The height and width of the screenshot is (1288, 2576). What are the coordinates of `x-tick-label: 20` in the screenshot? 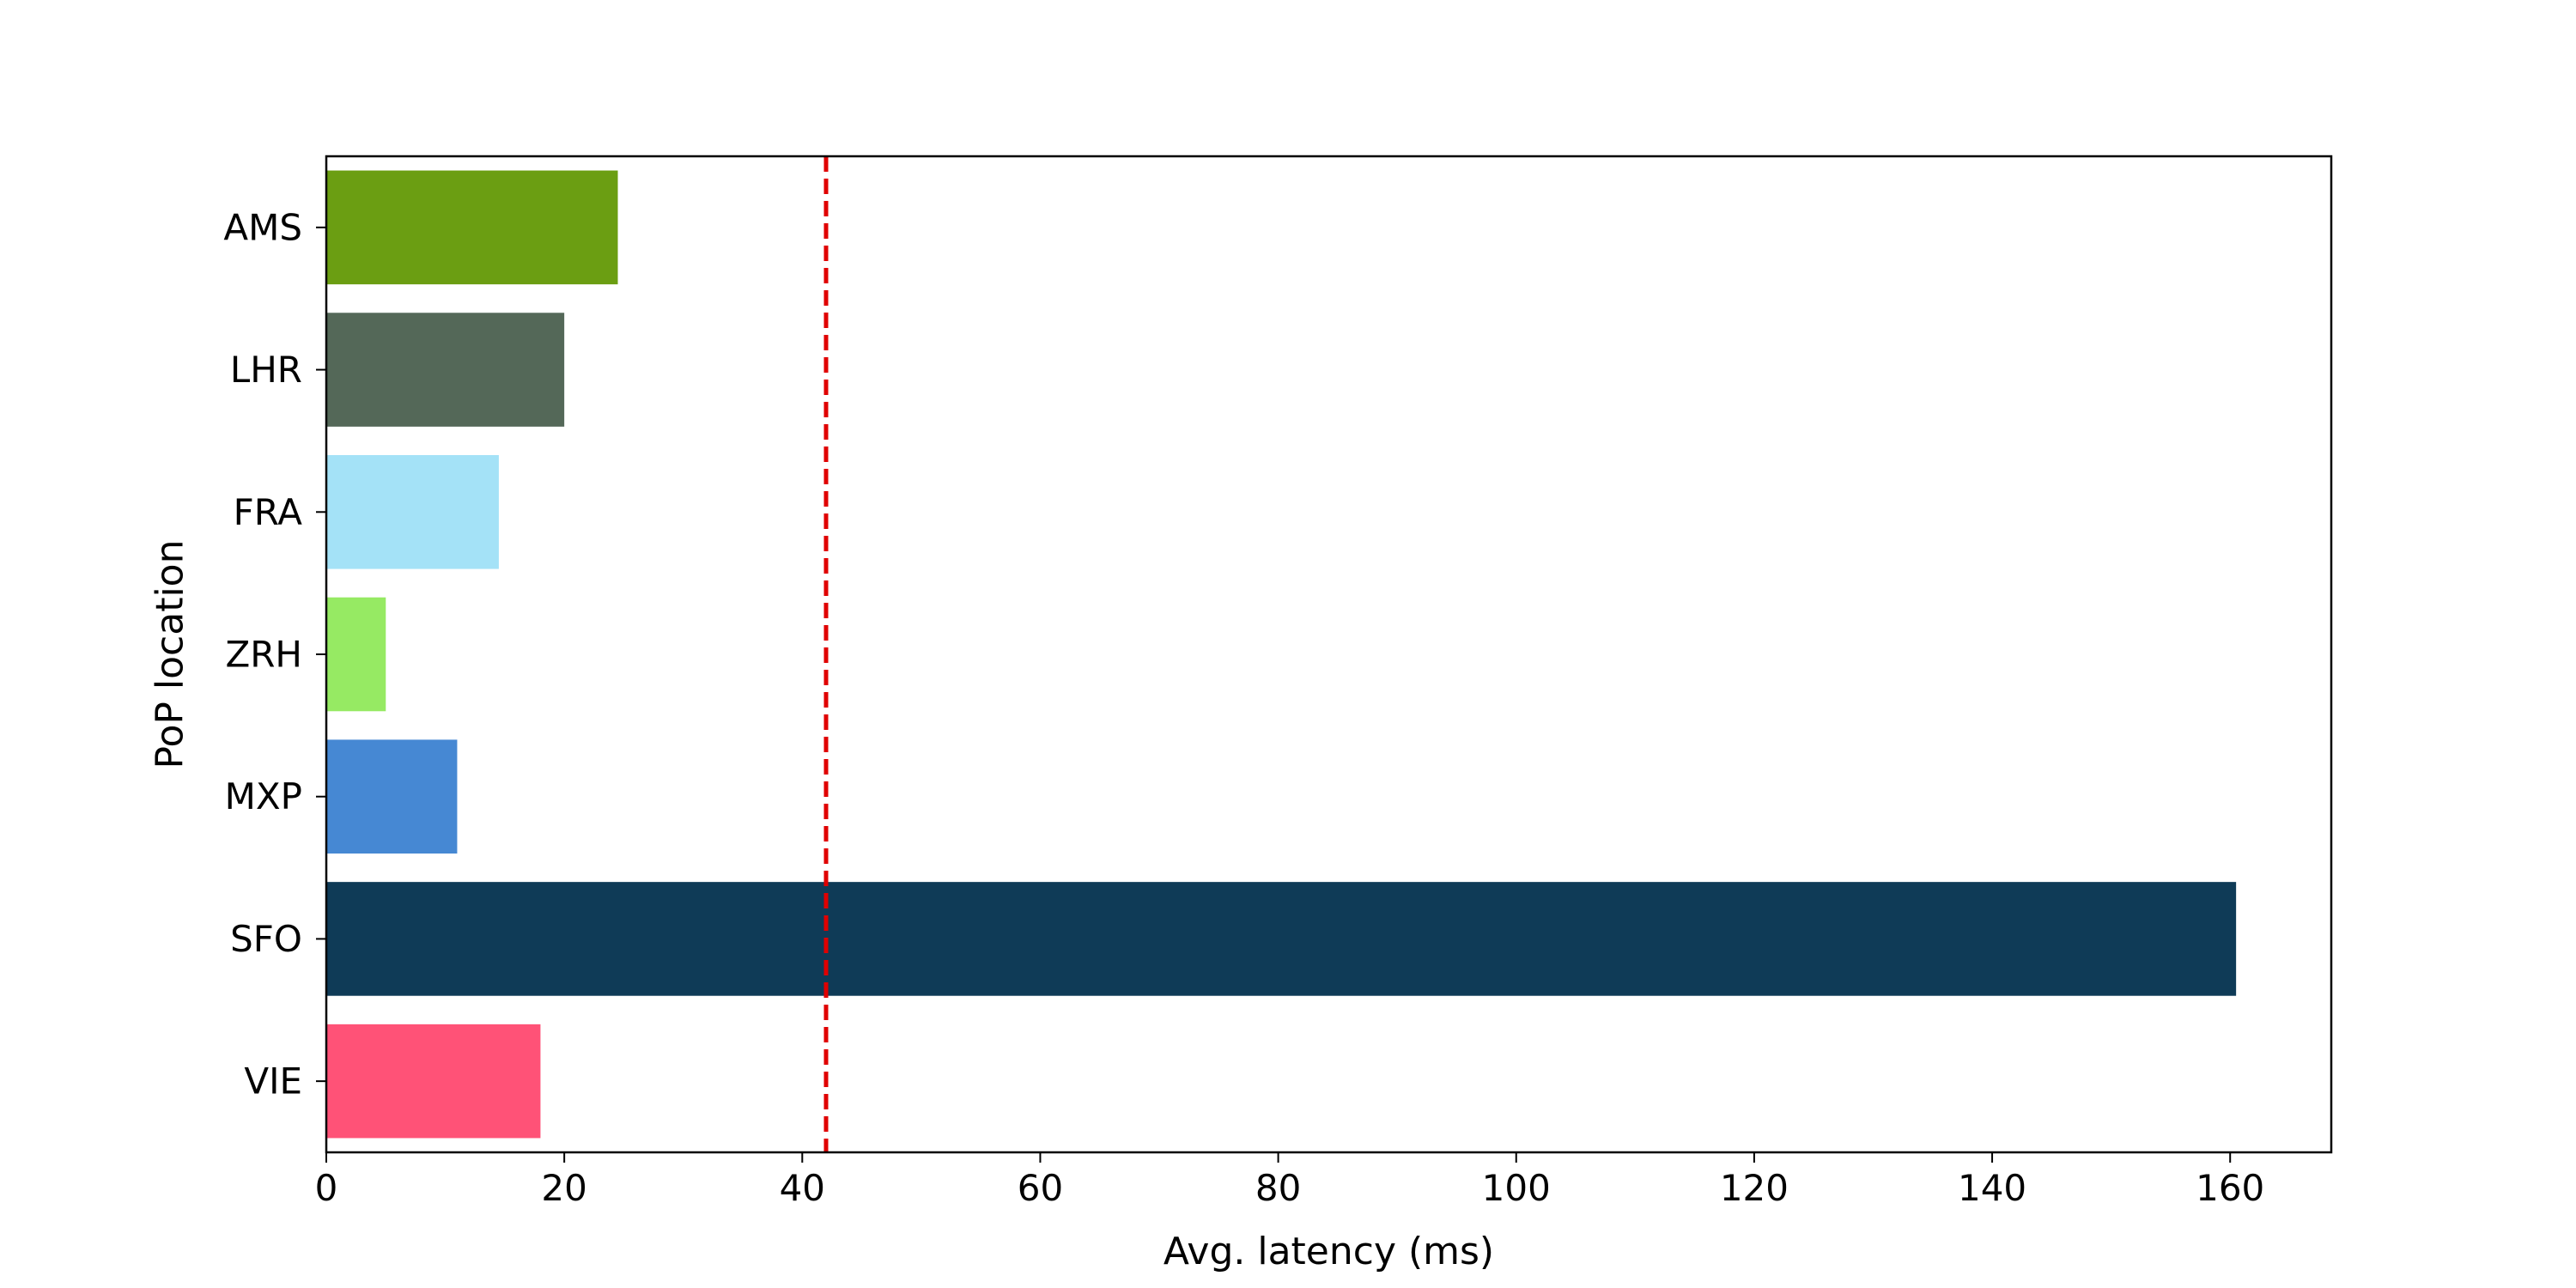 It's located at (563, 1188).